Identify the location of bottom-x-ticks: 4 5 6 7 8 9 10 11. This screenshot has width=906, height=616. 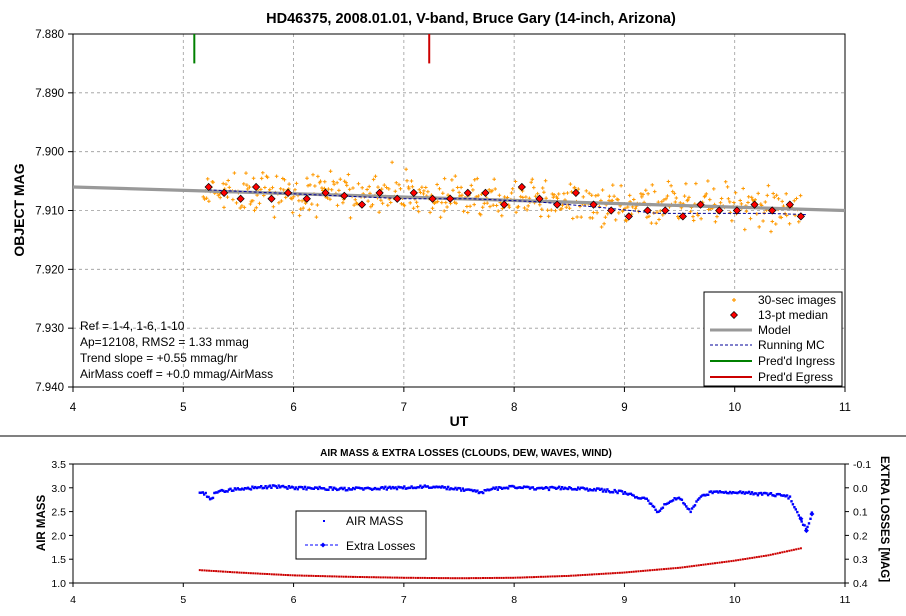
(460, 594).